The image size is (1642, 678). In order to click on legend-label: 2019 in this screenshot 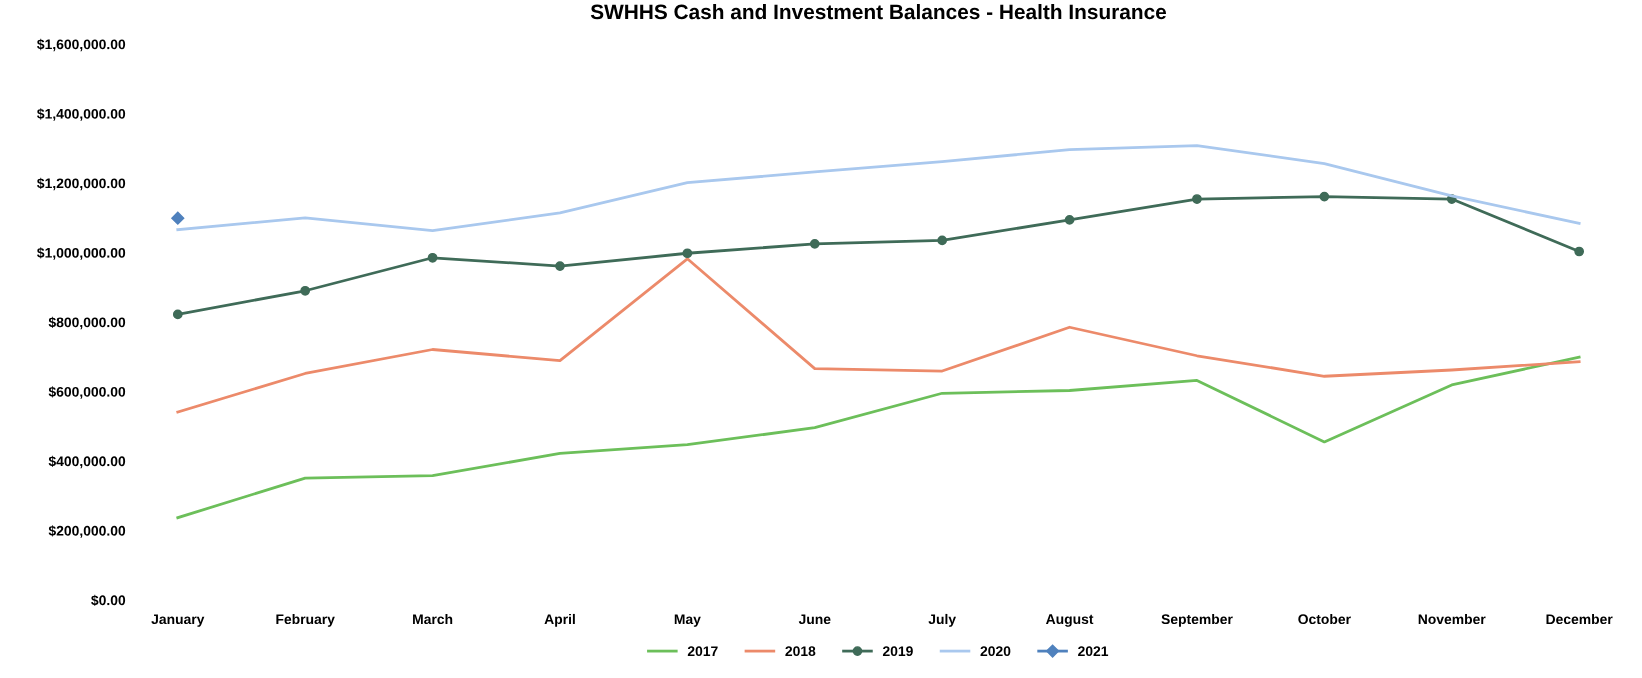, I will do `click(897, 651)`.